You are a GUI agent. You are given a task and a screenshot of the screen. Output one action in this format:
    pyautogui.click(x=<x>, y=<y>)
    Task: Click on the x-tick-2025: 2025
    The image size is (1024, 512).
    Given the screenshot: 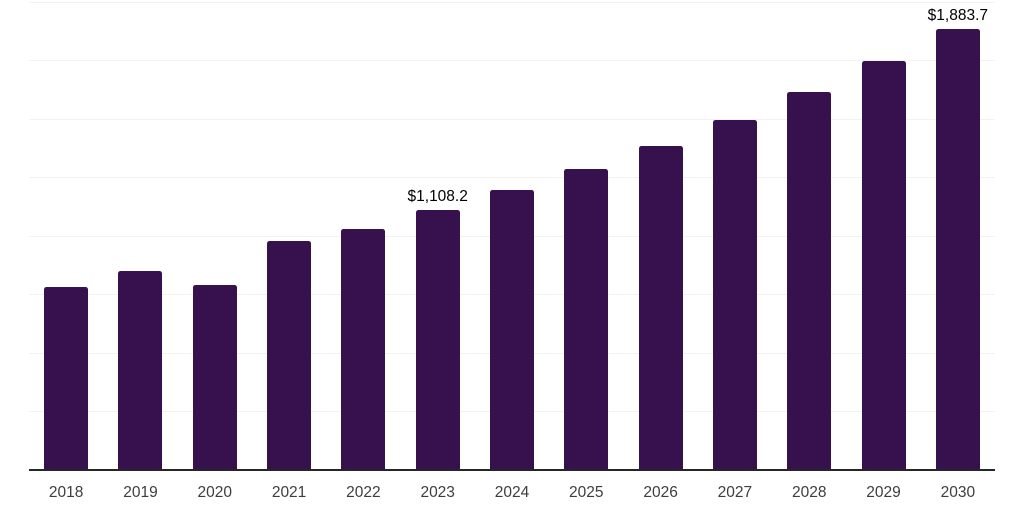 What is the action you would take?
    pyautogui.click(x=586, y=492)
    